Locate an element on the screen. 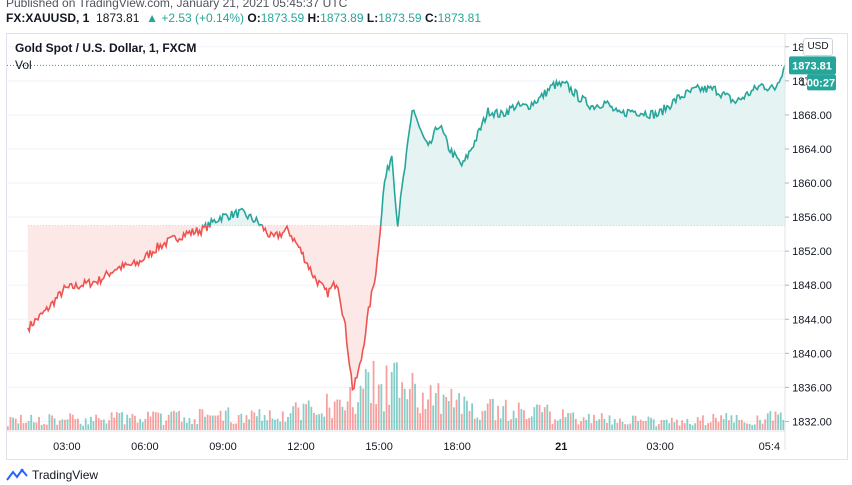 Image resolution: width=852 pixels, height=485 pixels. volume-label: Vol is located at coordinates (23, 65).